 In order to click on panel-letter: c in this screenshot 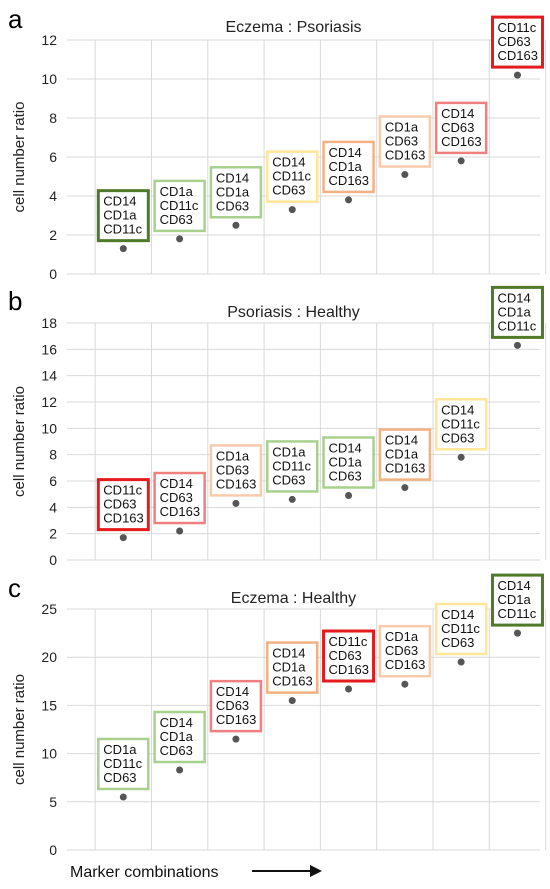, I will do `click(14, 588)`.